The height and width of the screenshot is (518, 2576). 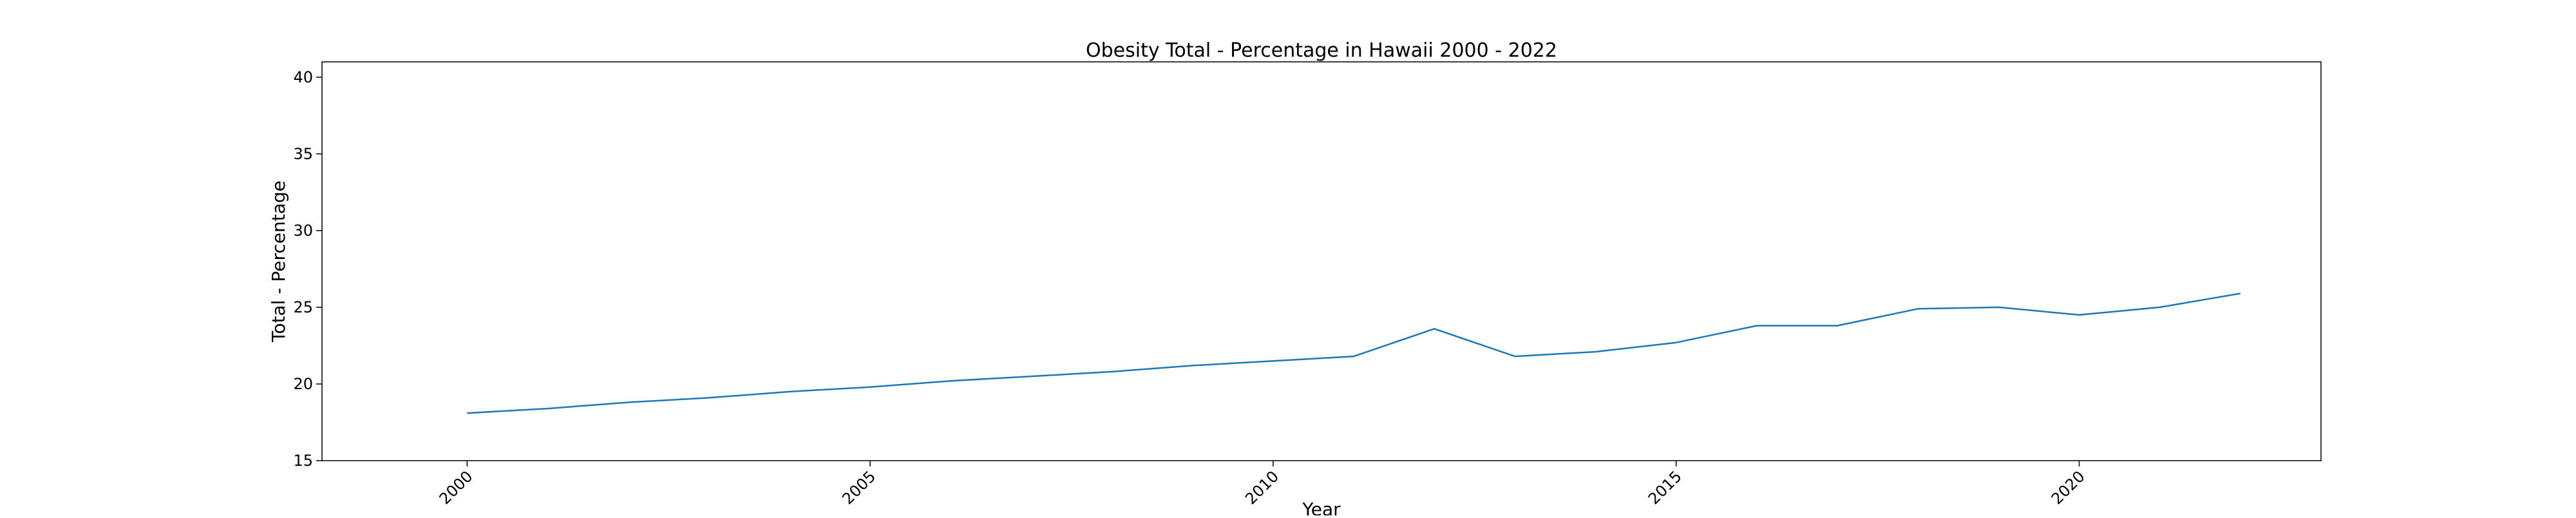 What do you see at coordinates (303, 461) in the screenshot?
I see `y-tick-label: 15` at bounding box center [303, 461].